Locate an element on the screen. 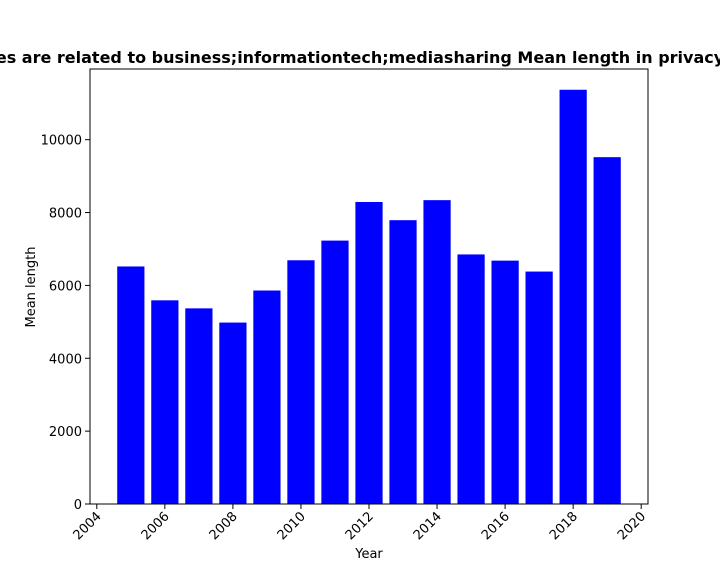  y-tick-label: 10000 is located at coordinates (61, 141).